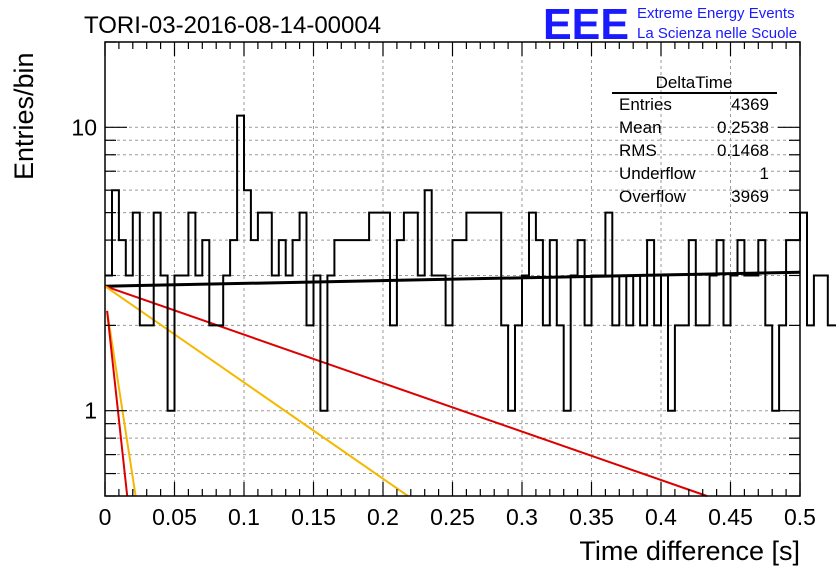  Describe the element at coordinates (764, 173) in the screenshot. I see `stats-value-underflow: 1` at that location.